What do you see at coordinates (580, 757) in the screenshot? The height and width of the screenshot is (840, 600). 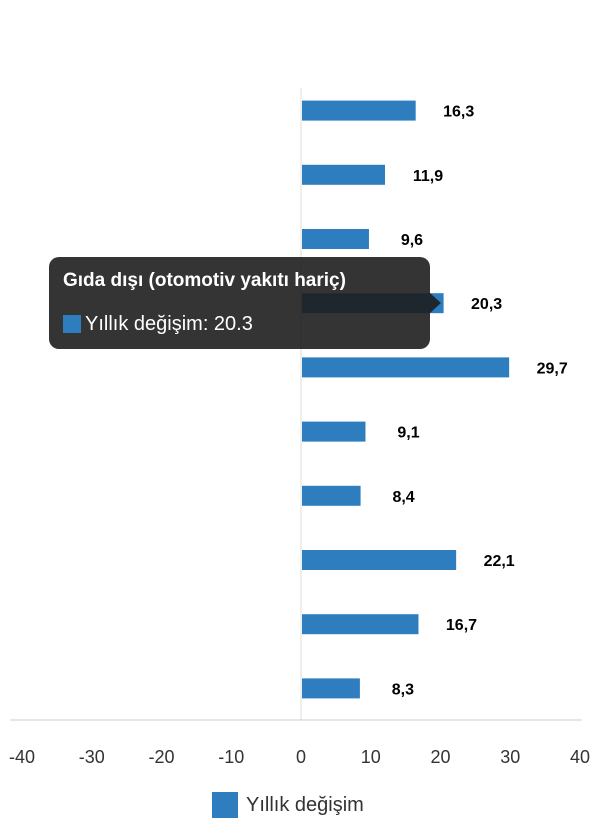 I see `x-tick-label: 40` at bounding box center [580, 757].